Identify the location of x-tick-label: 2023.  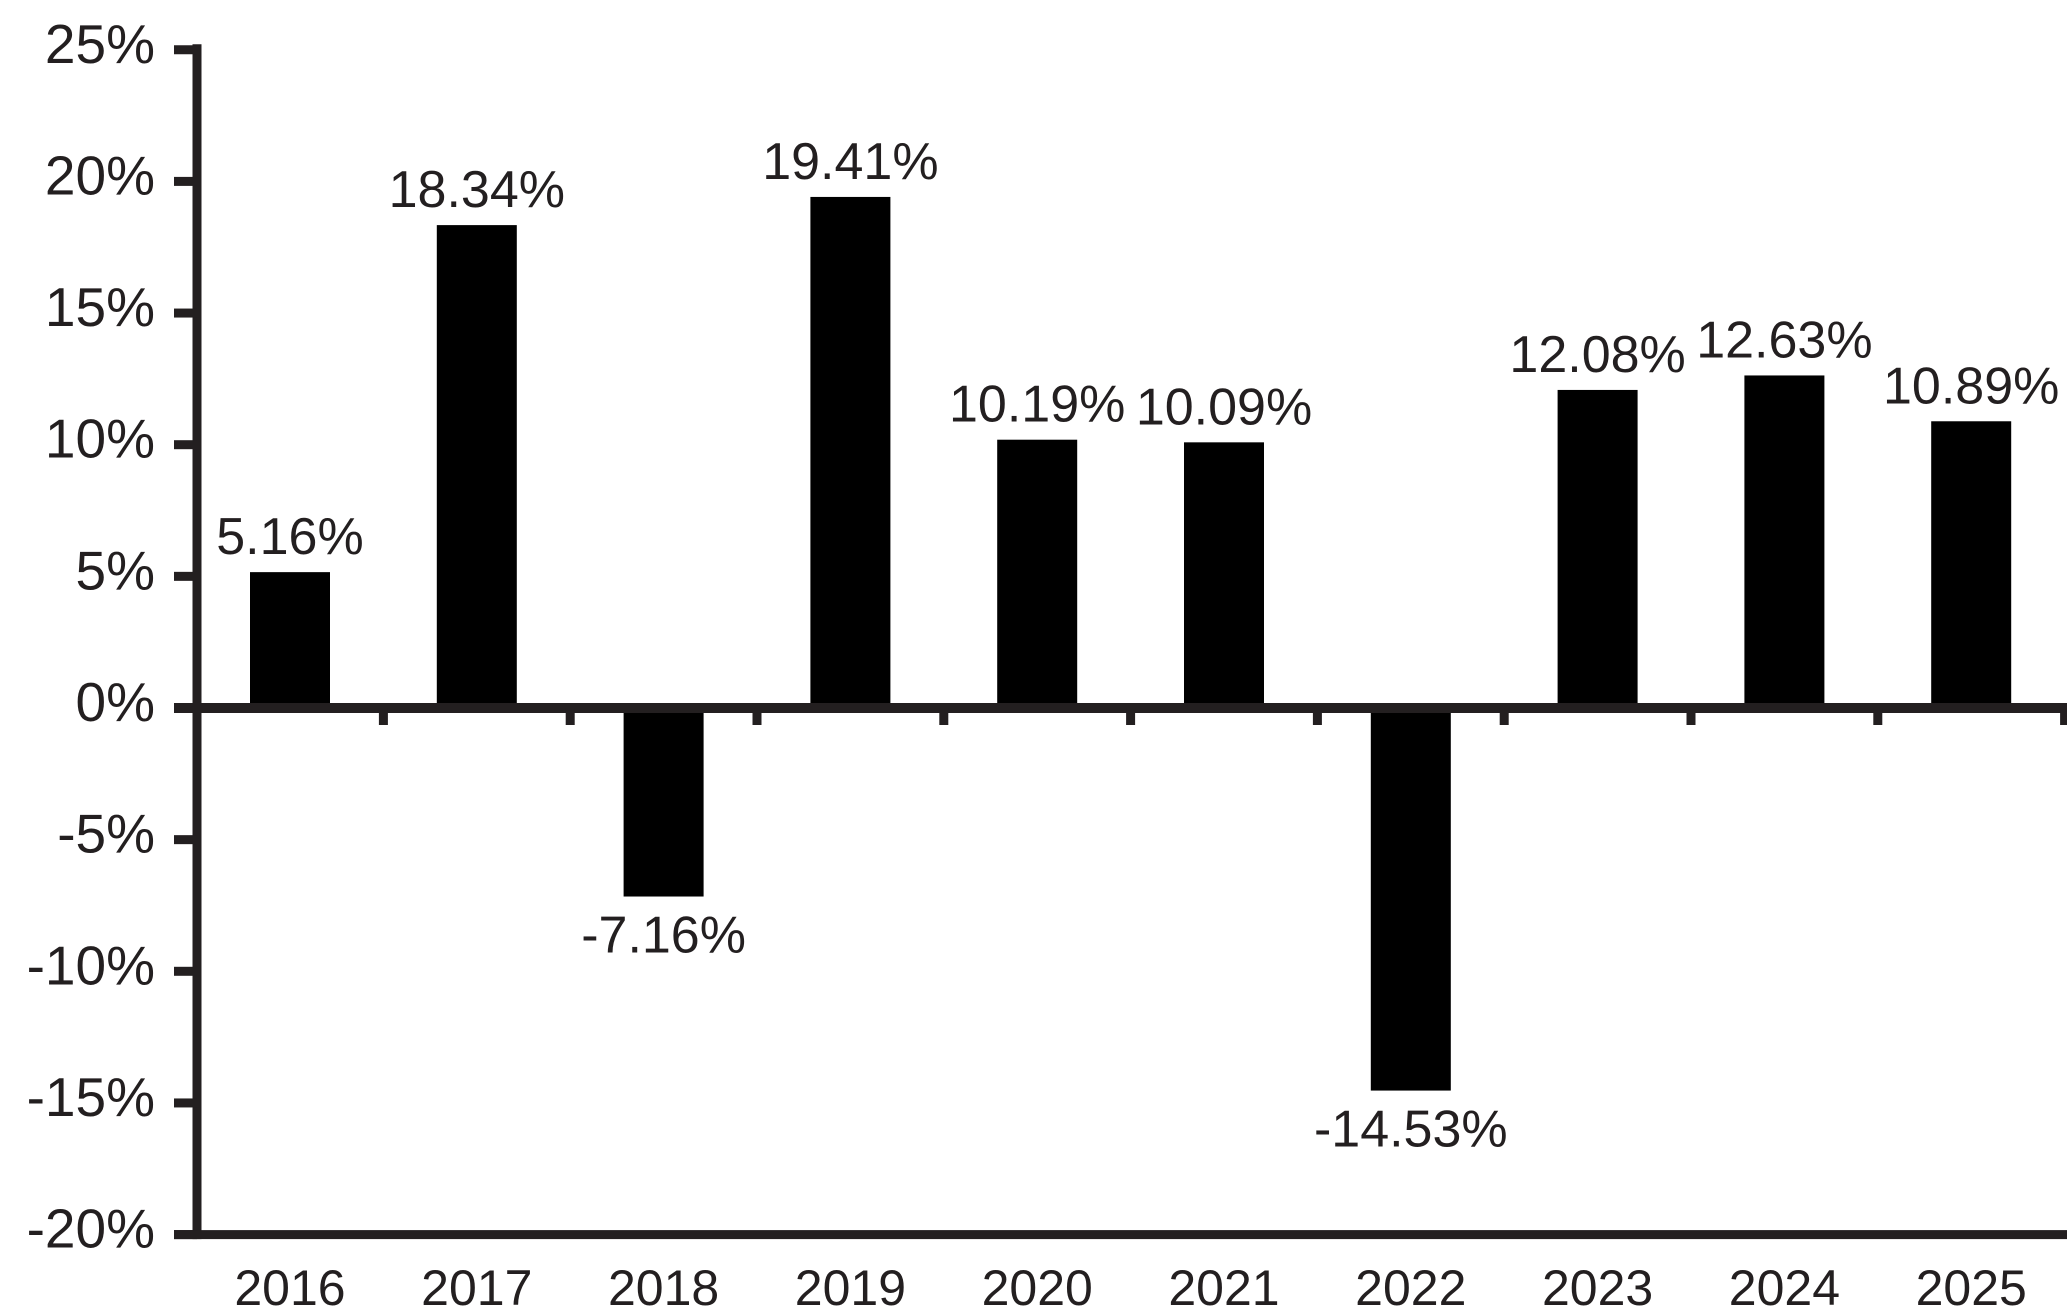
(1597, 1284).